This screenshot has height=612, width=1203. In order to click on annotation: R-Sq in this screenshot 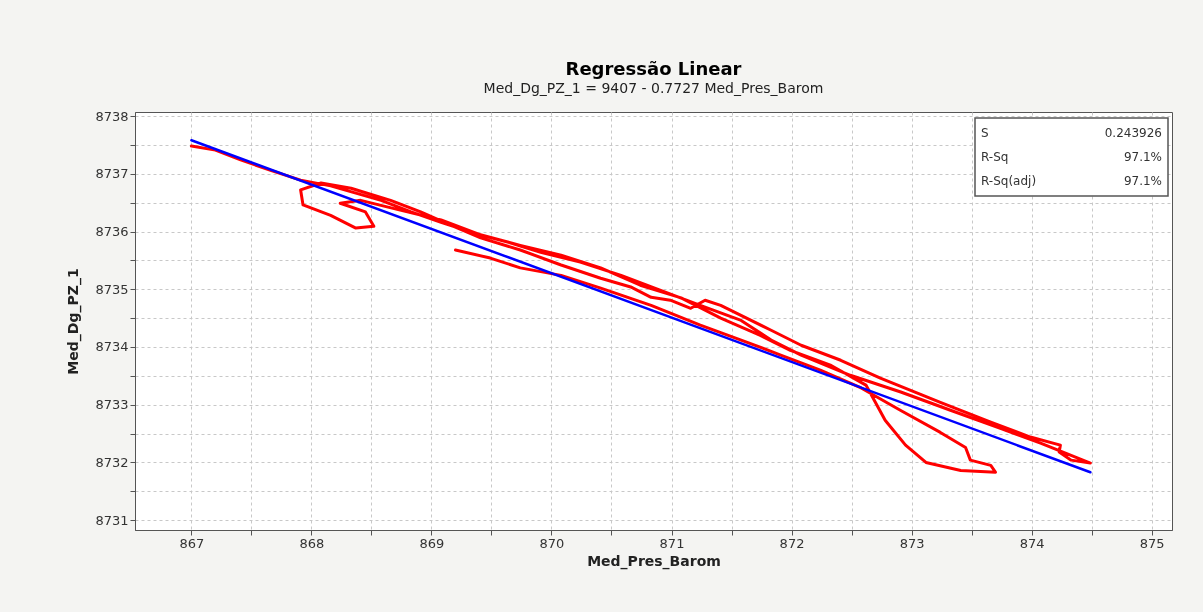, I will do `click(995, 157)`.